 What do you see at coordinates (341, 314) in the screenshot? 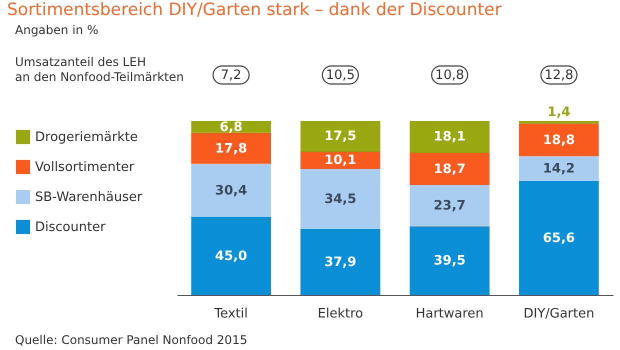
I see `x-tick-label: Elektro` at bounding box center [341, 314].